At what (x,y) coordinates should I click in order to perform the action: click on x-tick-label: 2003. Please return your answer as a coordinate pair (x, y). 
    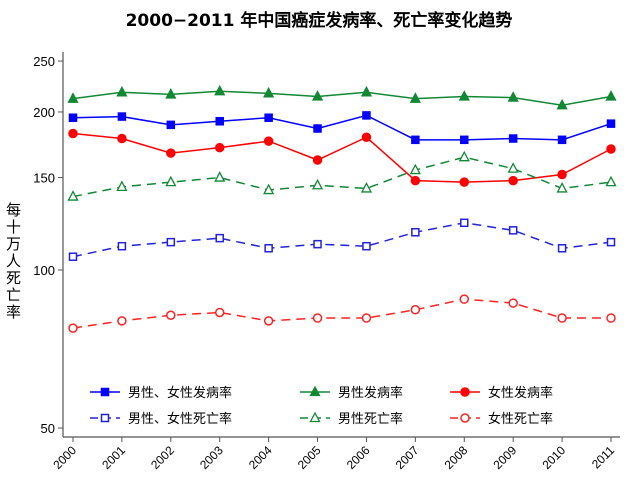
    Looking at the image, I should click on (211, 457).